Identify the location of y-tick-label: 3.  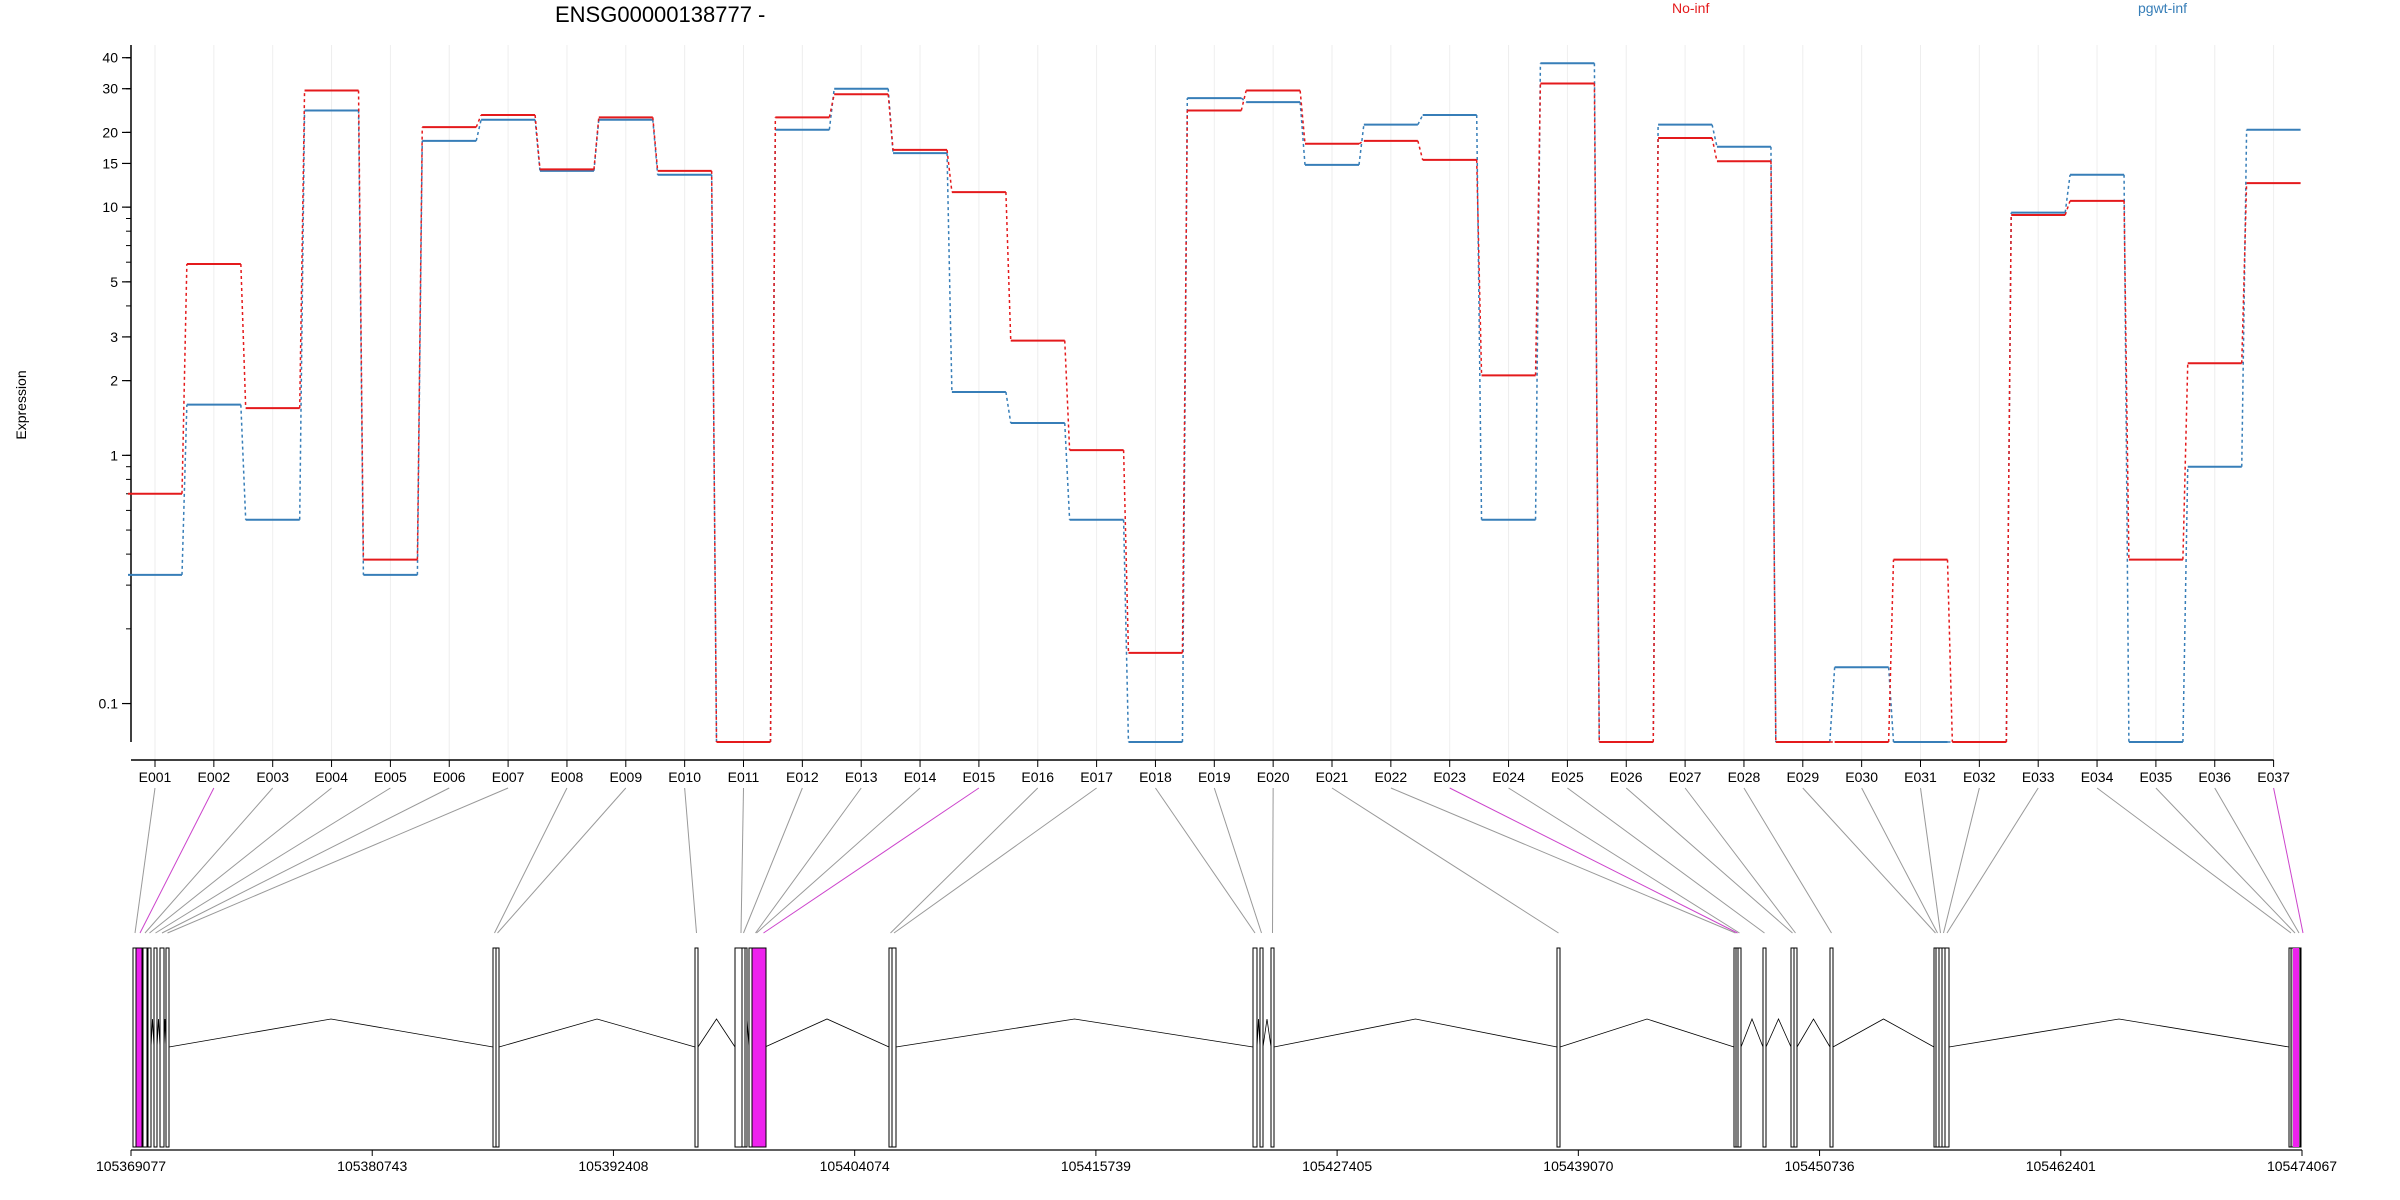
(114, 337).